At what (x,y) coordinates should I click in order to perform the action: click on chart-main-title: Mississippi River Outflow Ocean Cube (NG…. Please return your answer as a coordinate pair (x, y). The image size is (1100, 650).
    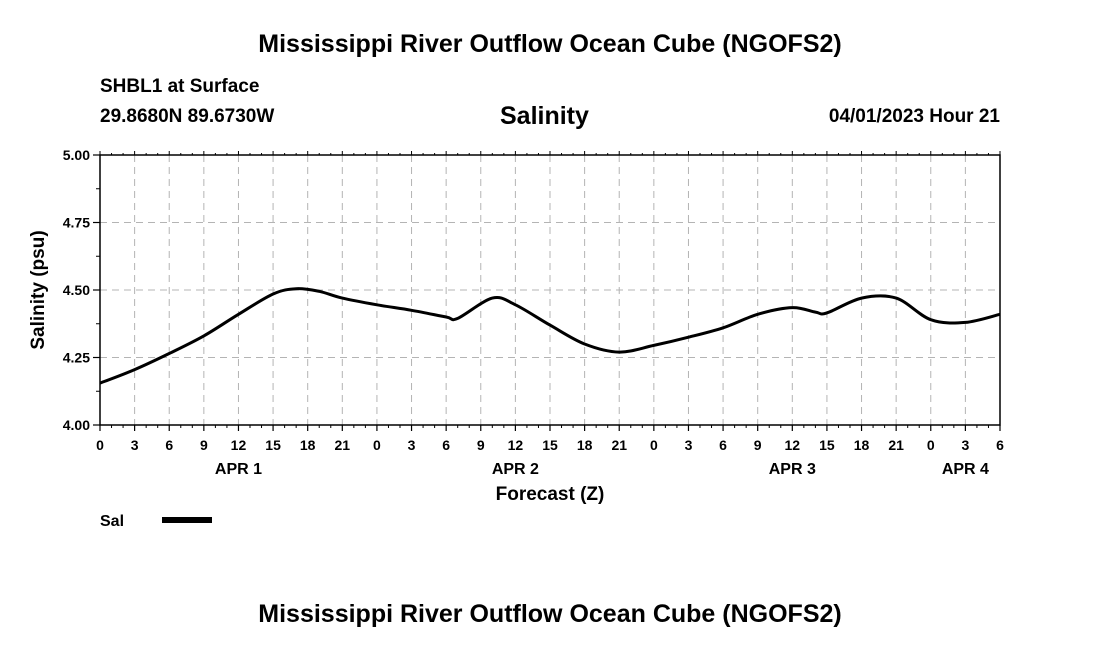
    Looking at the image, I should click on (550, 44).